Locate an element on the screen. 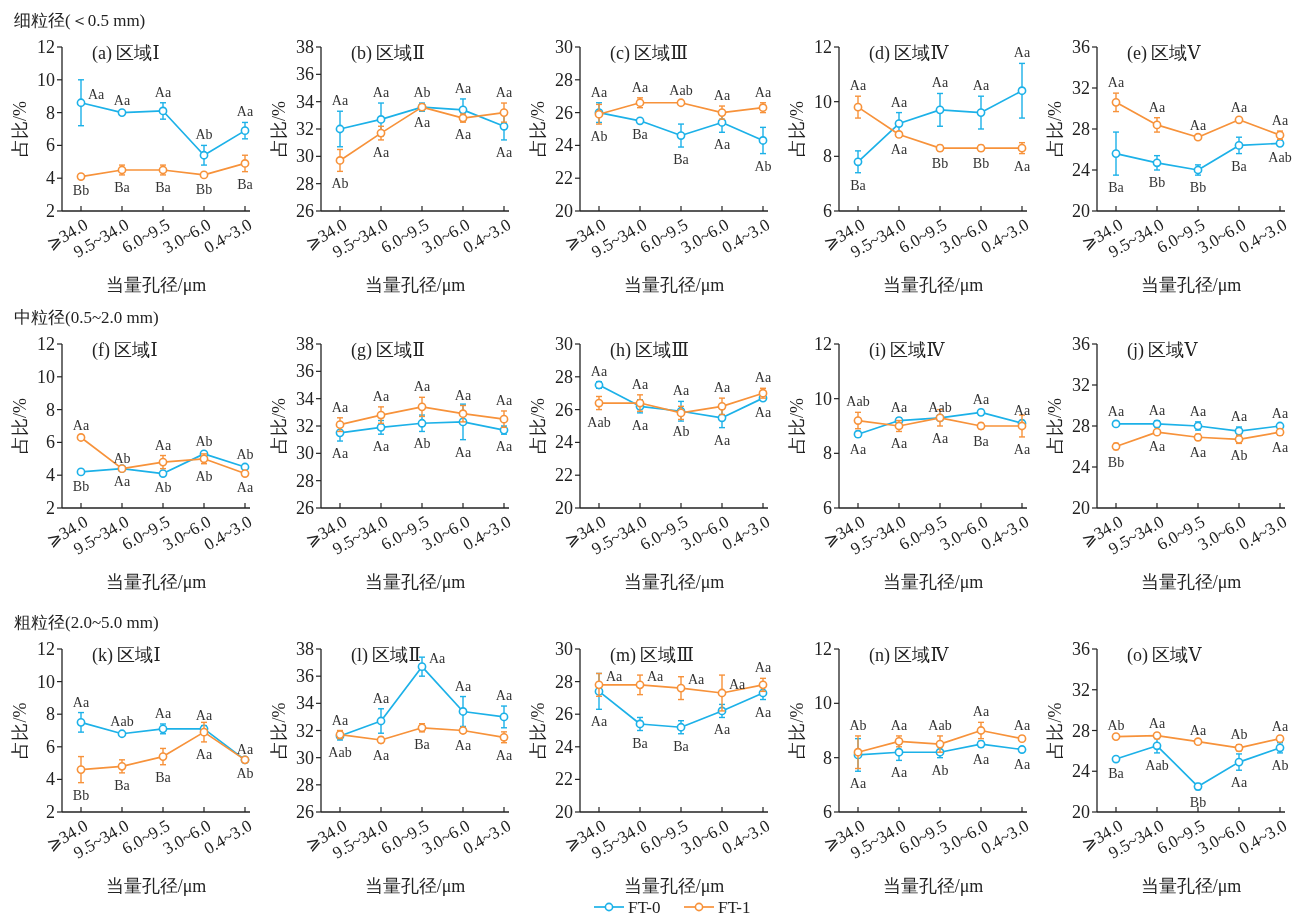  chart-title: (e) 区域Ⅴ is located at coordinates (1164, 53).